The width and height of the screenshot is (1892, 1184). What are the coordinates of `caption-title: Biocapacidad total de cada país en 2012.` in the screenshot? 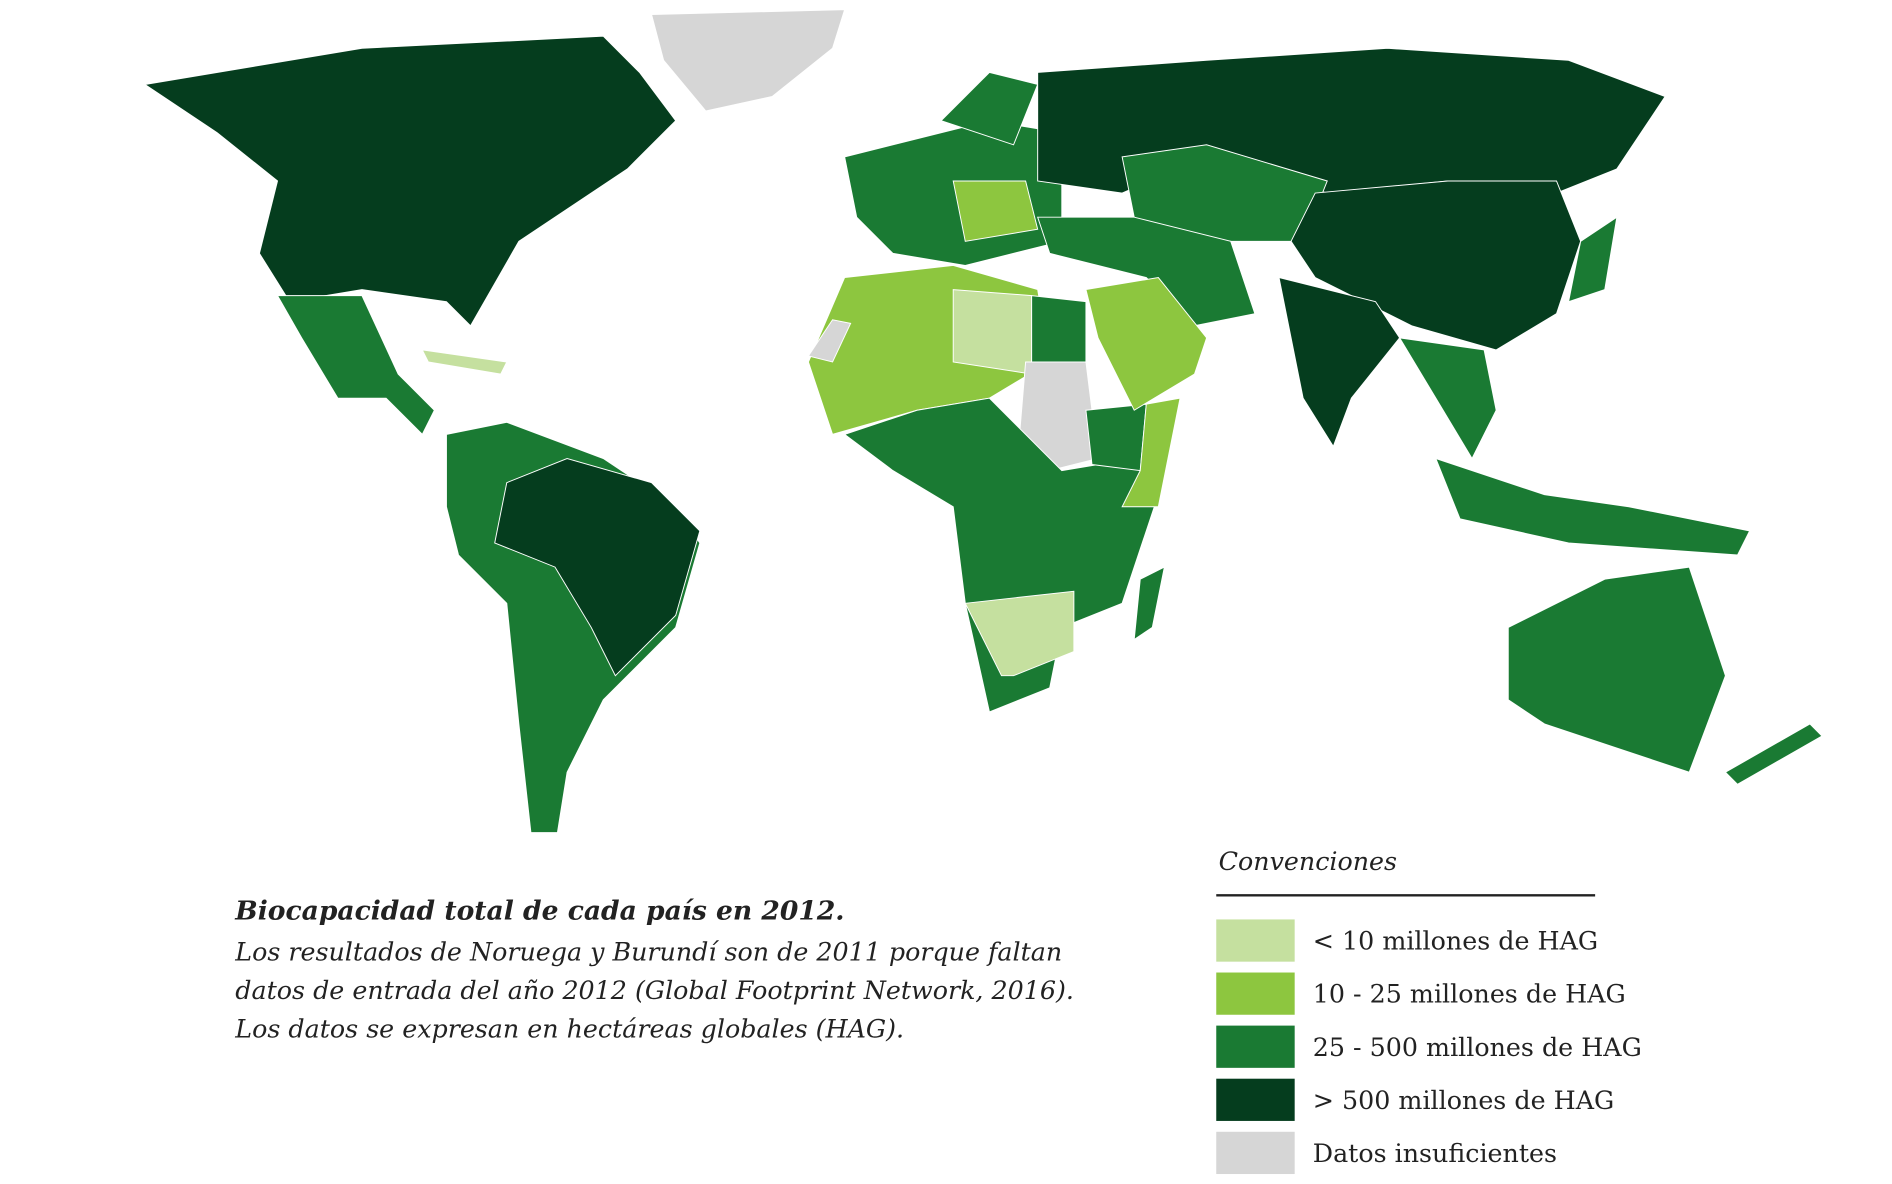 It's located at (539, 910).